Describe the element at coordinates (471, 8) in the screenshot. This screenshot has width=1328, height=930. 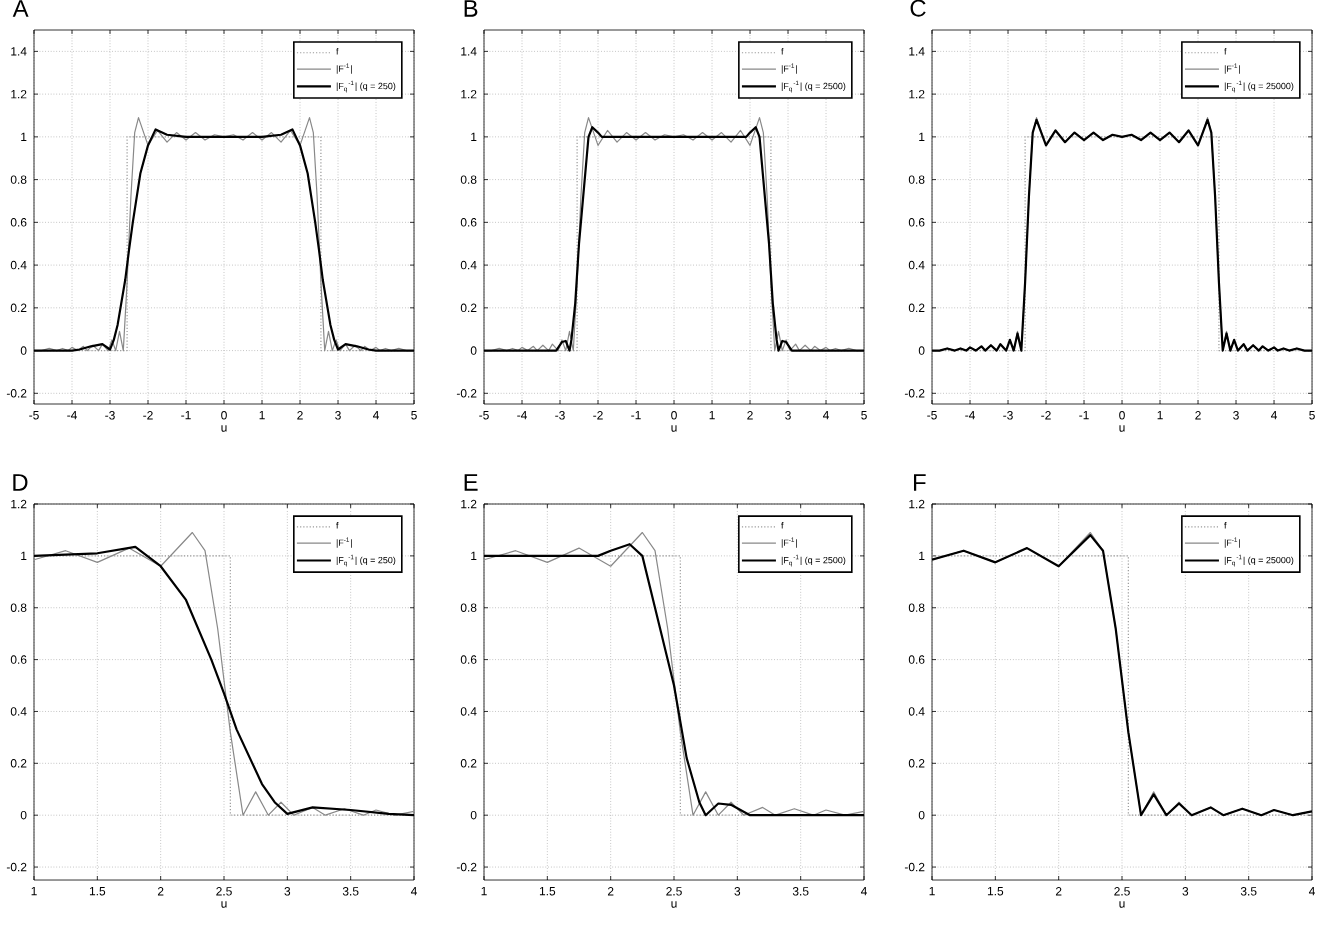
I see `chart-title: B` at that location.